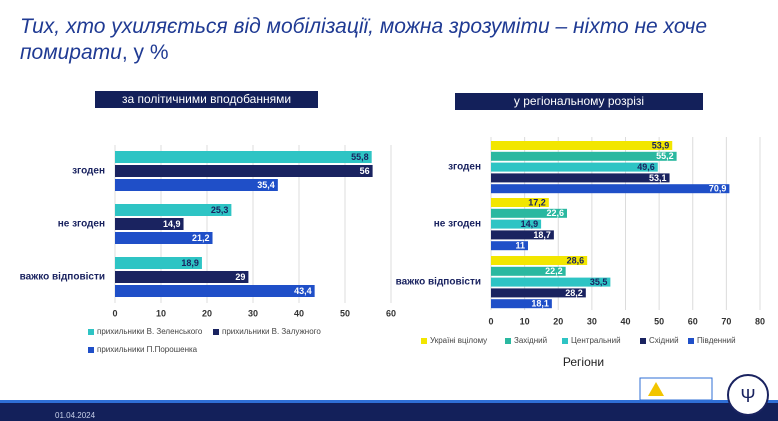 This screenshot has width=778, height=421. What do you see at coordinates (520, 246) in the screenshot?
I see `value-label: 11` at bounding box center [520, 246].